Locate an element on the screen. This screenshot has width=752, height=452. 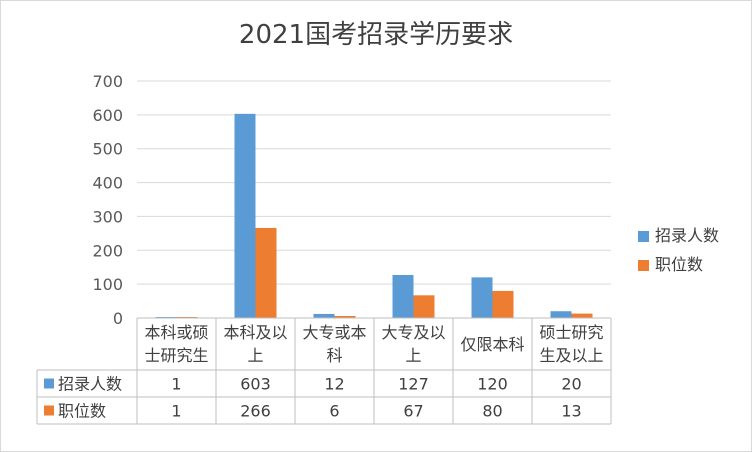
legend-swatch-positions is located at coordinates (643, 265).